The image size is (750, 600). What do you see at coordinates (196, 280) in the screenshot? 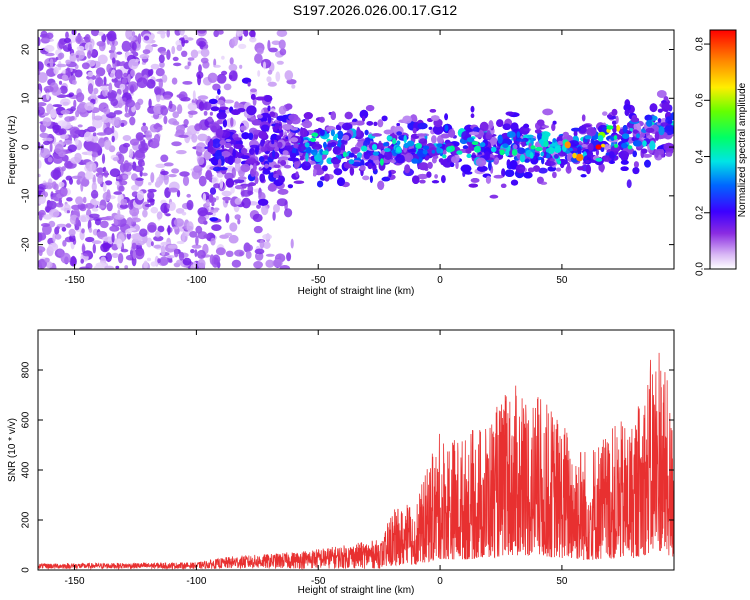
I see `spectrogram-x-tick-label: -100` at bounding box center [196, 280].